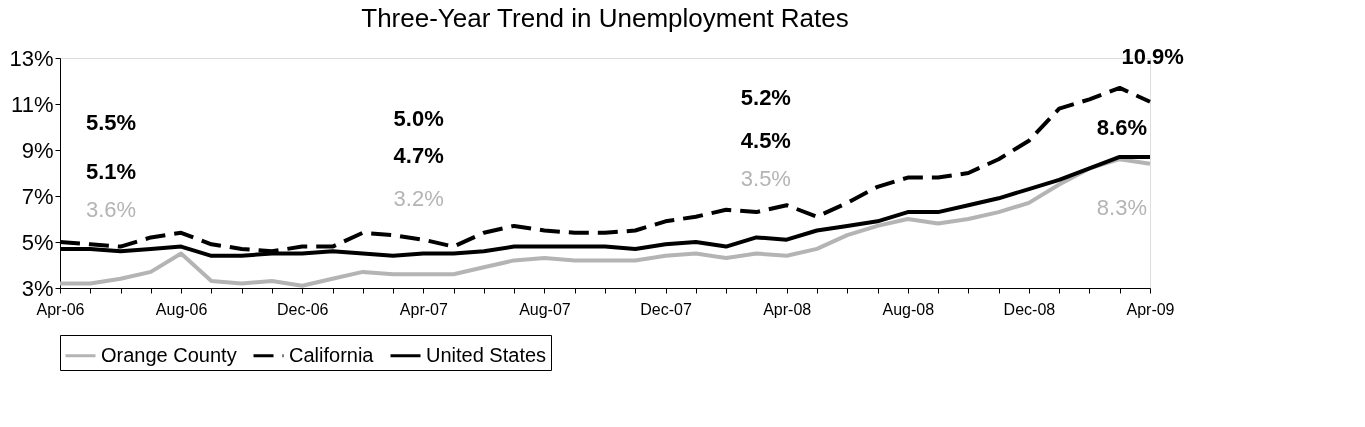 The height and width of the screenshot is (427, 1365). Describe the element at coordinates (111, 210) in the screenshot. I see `annotation: 3.6%` at that location.